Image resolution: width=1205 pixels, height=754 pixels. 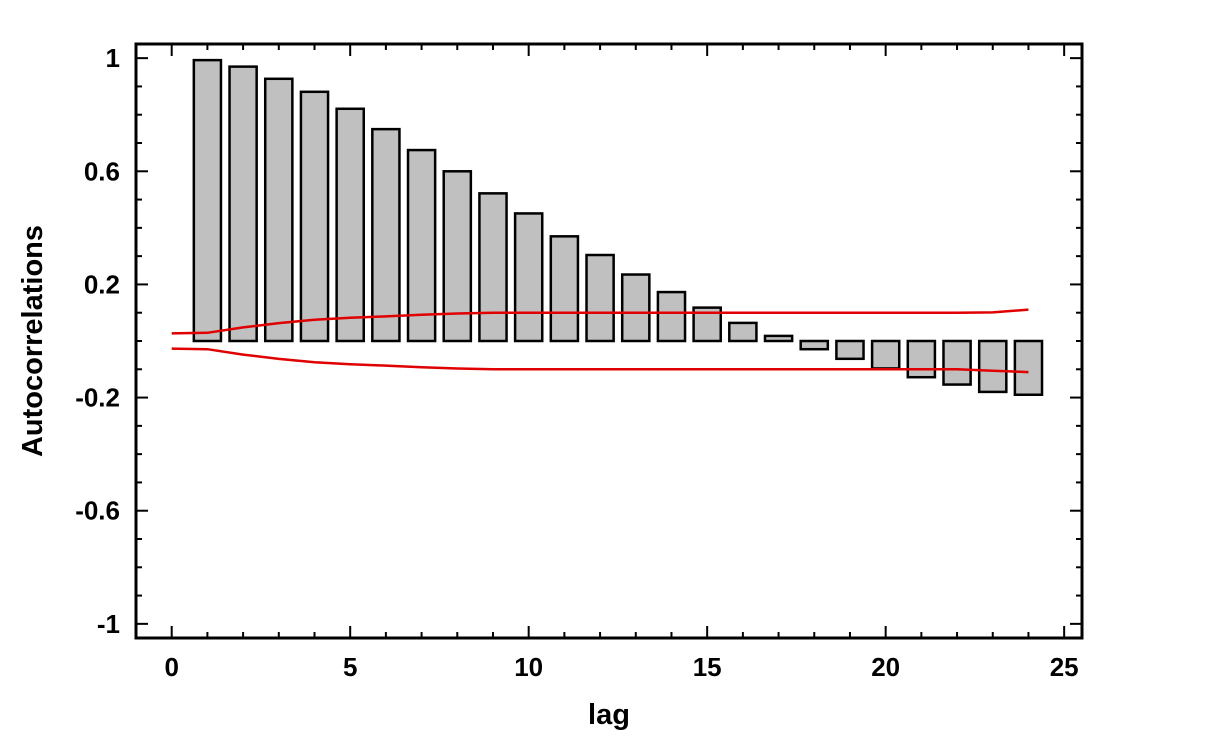 What do you see at coordinates (1064, 667) in the screenshot?
I see `x-tick-label: 25` at bounding box center [1064, 667].